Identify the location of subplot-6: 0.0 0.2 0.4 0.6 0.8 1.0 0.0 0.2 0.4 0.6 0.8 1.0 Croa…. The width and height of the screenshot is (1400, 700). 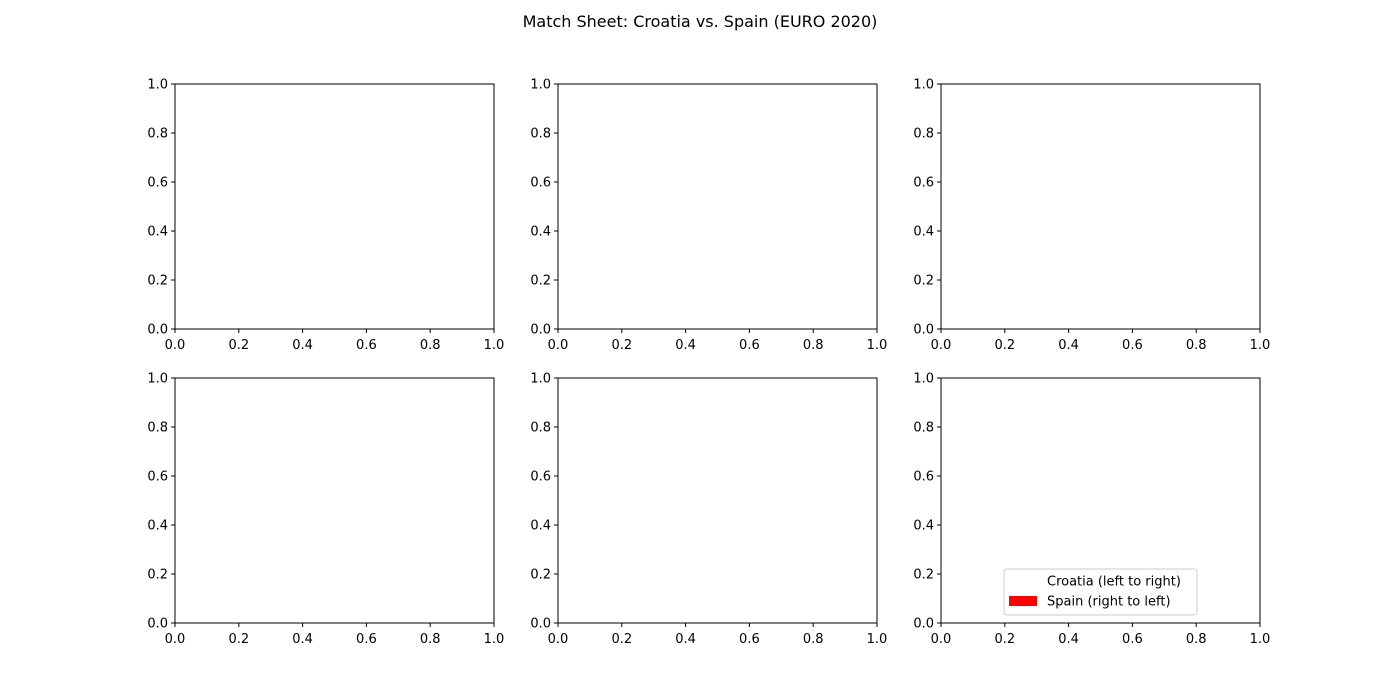
(1091, 510).